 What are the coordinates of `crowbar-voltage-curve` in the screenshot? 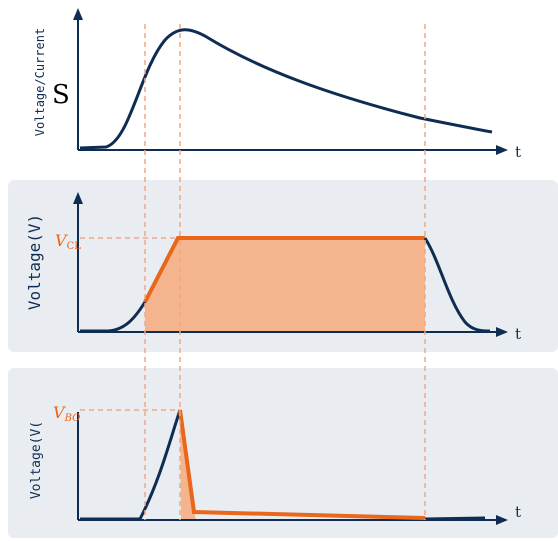 It's located at (302, 464).